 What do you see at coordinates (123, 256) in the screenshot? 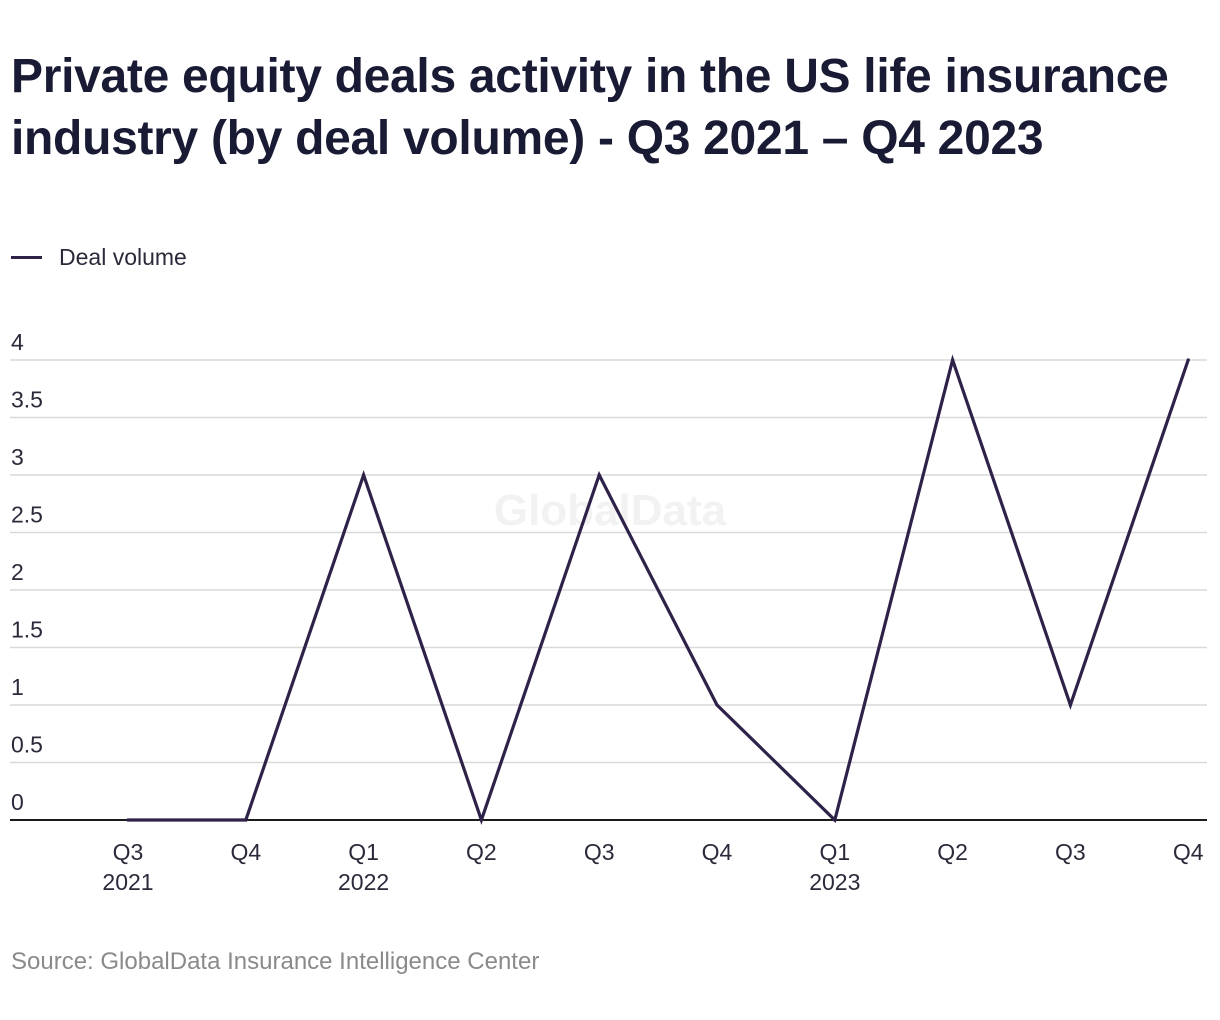
I see `legend-label: Deal volume` at bounding box center [123, 256].